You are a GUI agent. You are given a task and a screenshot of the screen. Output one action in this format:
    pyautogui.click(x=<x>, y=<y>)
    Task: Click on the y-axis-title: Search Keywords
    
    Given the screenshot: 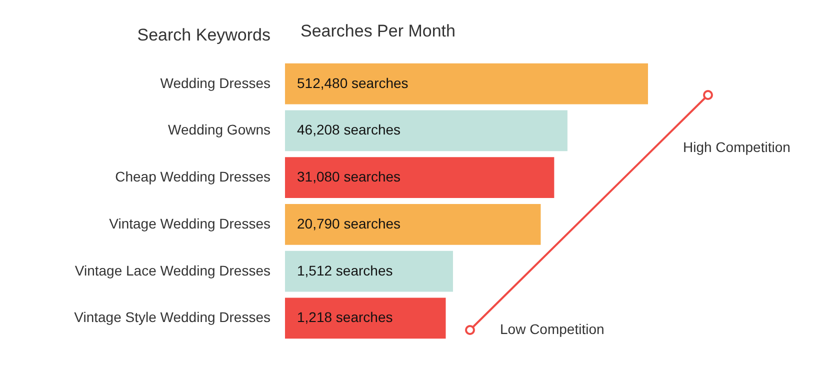 What is the action you would take?
    pyautogui.click(x=203, y=35)
    